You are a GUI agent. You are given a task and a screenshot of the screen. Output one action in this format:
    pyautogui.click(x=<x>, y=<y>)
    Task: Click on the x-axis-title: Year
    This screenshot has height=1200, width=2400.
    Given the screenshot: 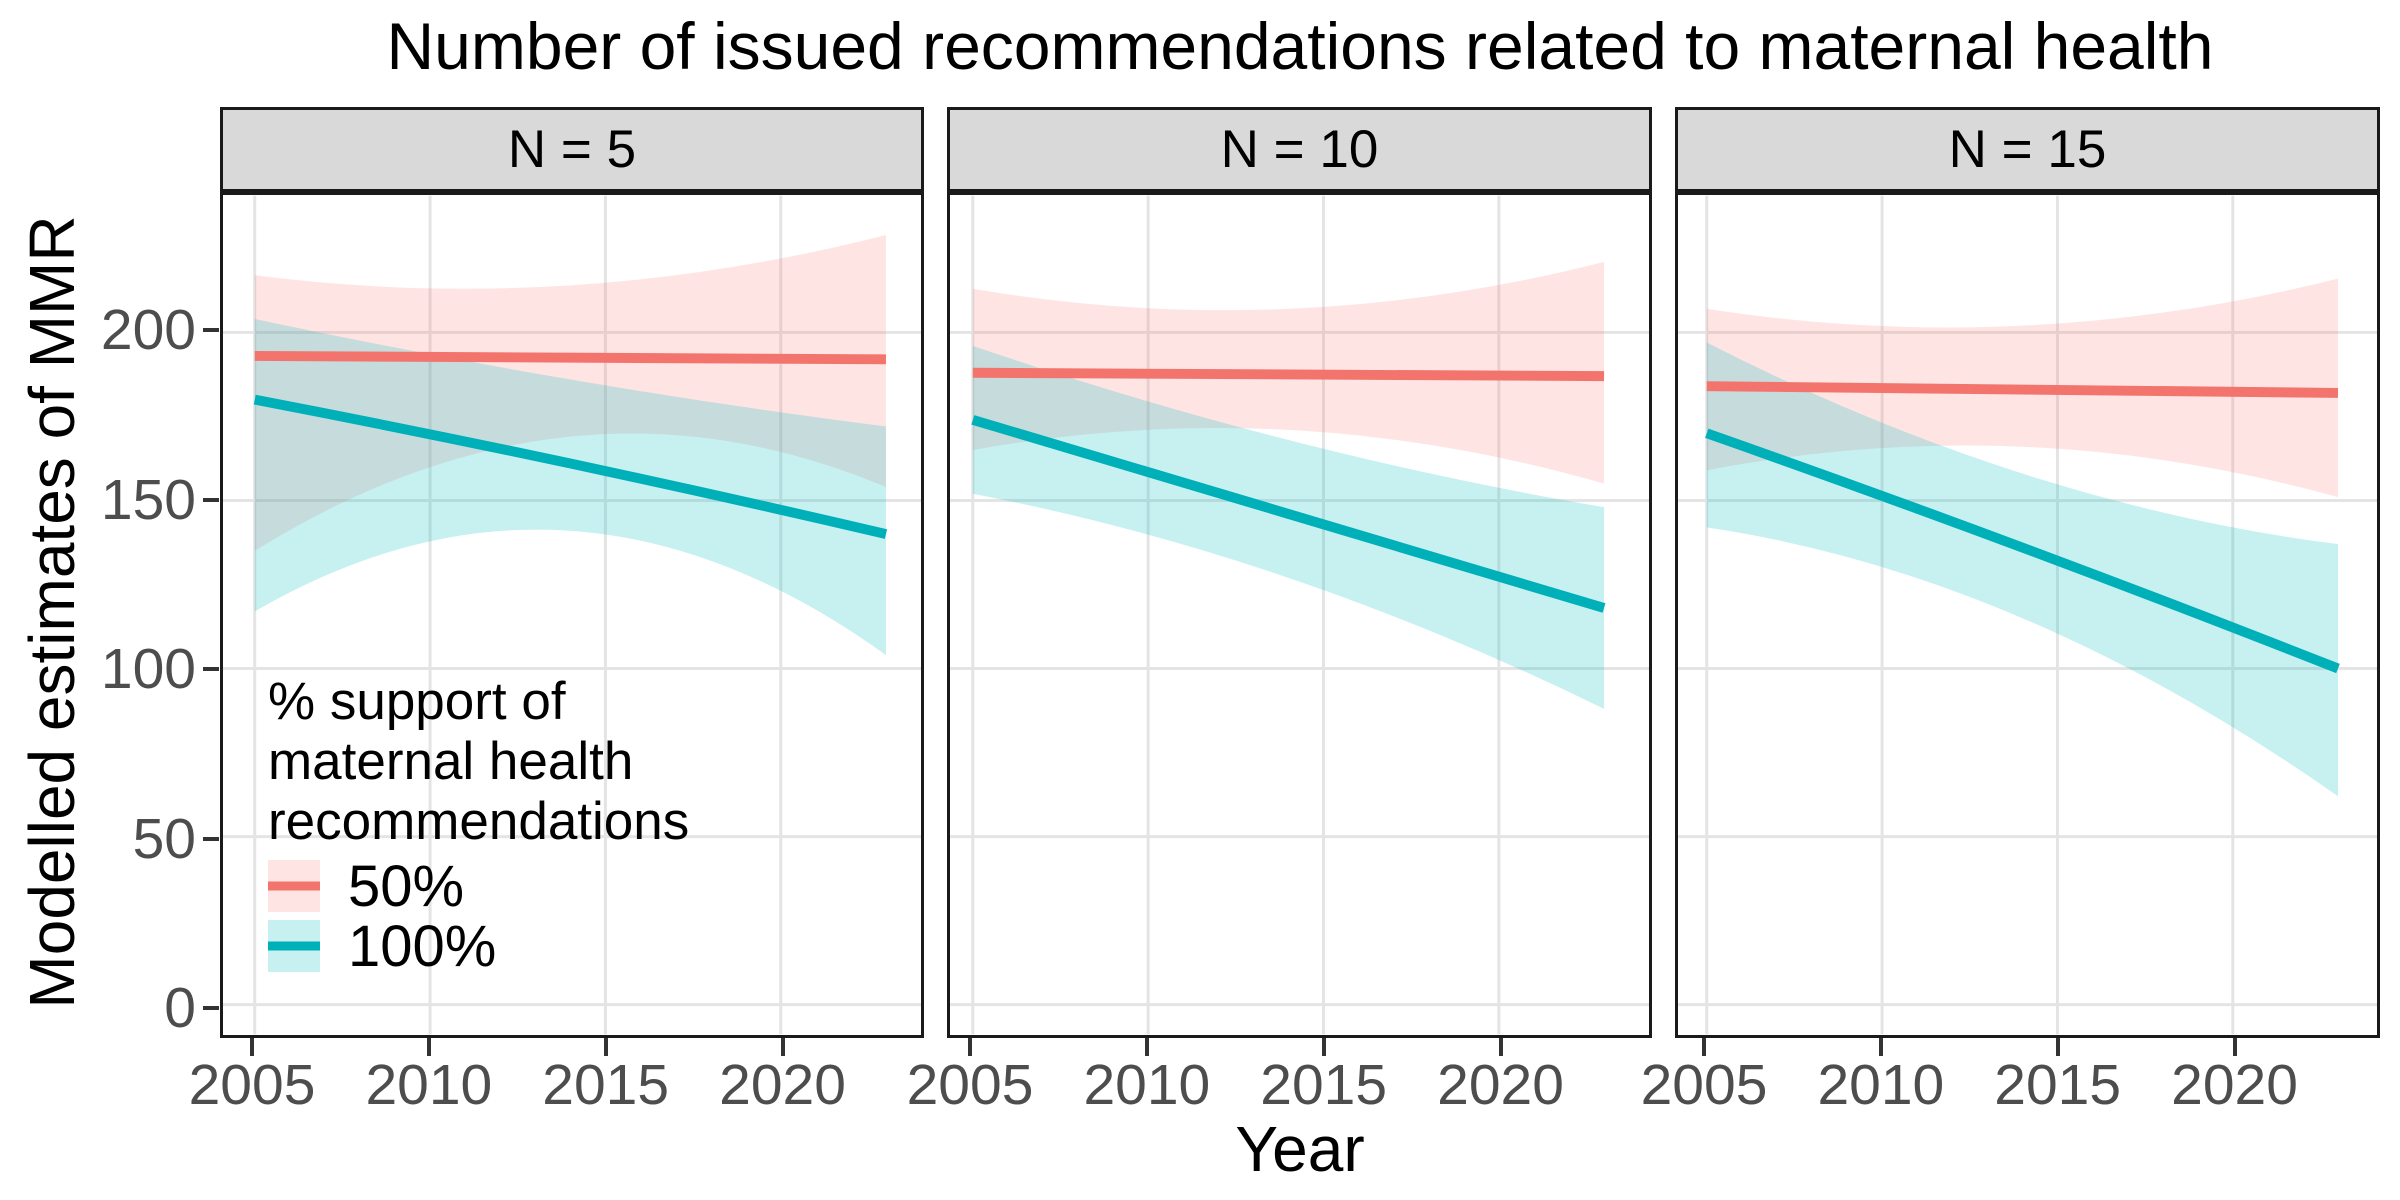 What is the action you would take?
    pyautogui.click(x=1300, y=1149)
    